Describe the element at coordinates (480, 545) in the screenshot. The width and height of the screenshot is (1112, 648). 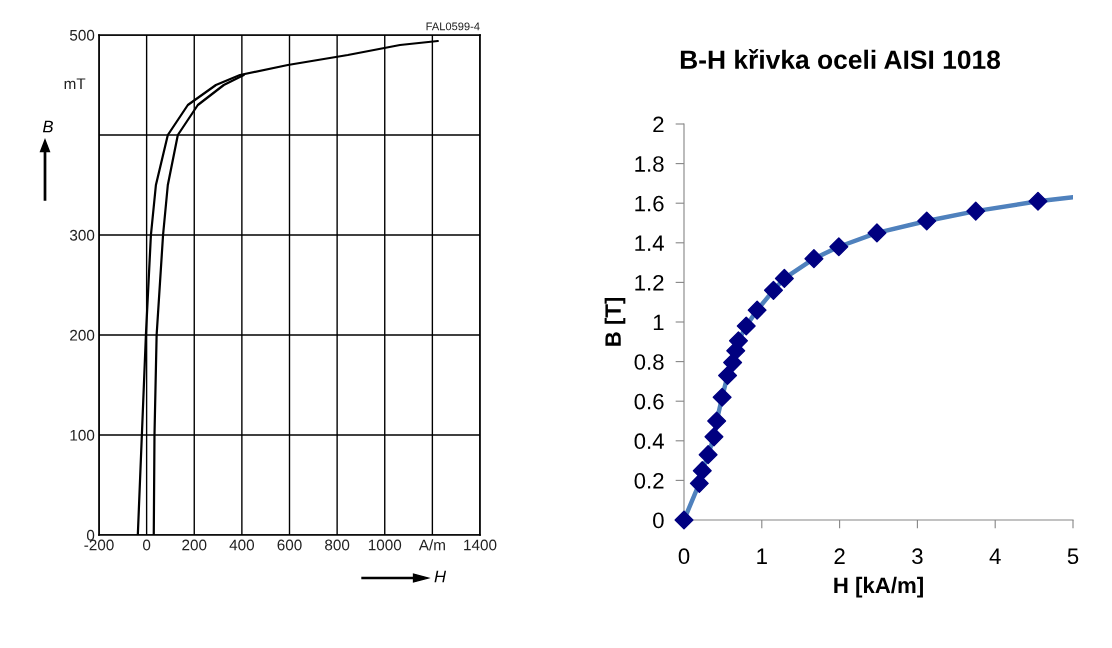
I see `x-tick-label: 1400` at that location.